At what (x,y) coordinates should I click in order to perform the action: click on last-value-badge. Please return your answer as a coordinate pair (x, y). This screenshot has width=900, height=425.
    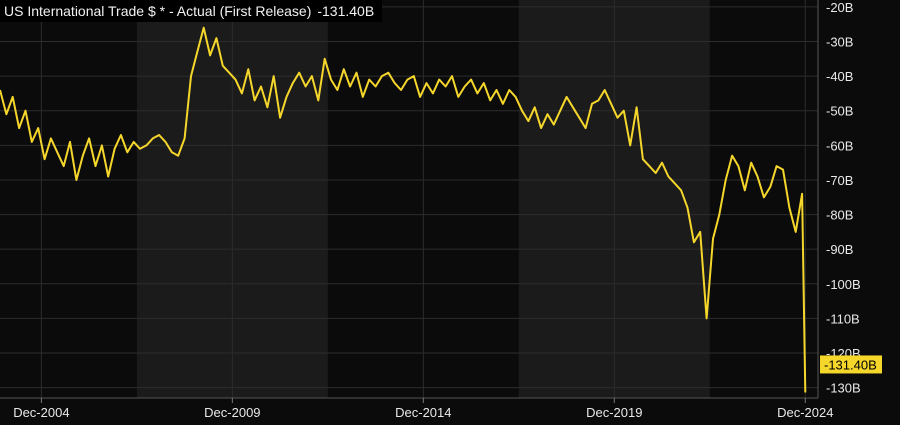
    Looking at the image, I should click on (851, 364).